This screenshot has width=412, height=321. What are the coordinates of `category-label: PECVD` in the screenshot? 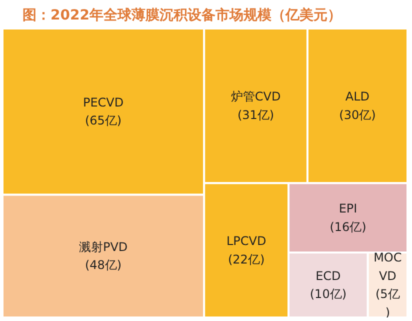 It's located at (103, 103).